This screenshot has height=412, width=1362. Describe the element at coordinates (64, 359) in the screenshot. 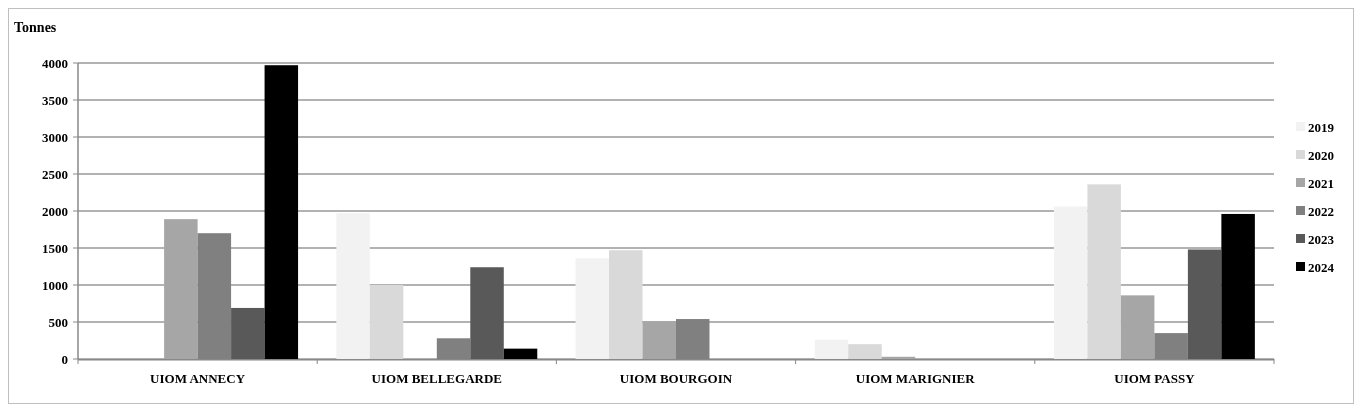

I see `y-tick-label: 0` at that location.